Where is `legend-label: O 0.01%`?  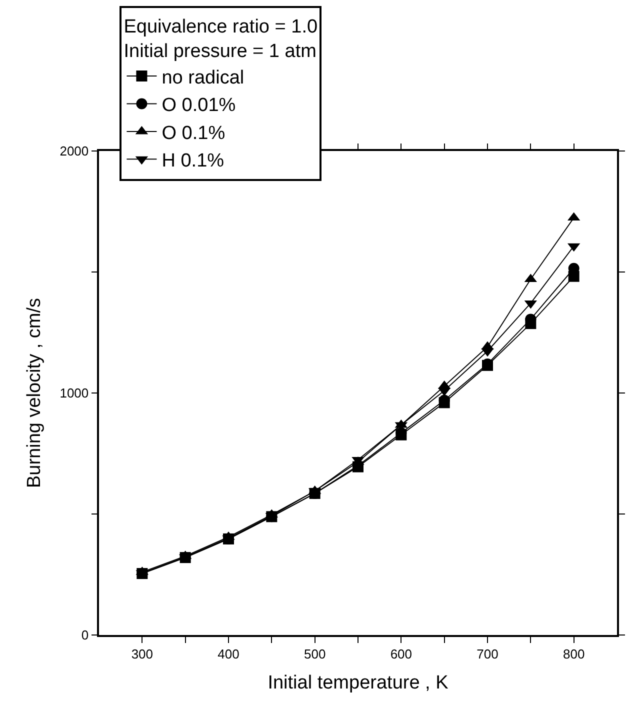
legend-label: O 0.01% is located at coordinates (199, 105).